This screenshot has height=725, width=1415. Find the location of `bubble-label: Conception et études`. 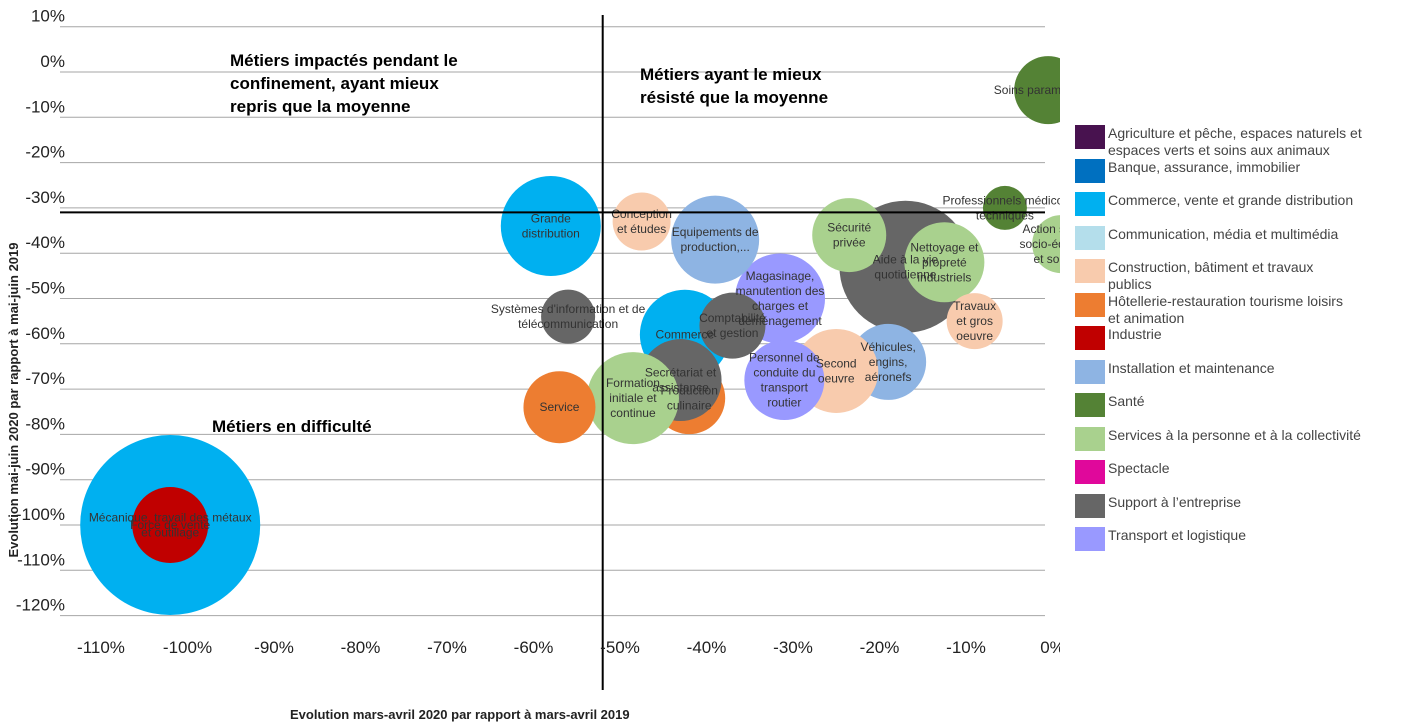

bubble-label: Conception et études is located at coordinates (641, 221).